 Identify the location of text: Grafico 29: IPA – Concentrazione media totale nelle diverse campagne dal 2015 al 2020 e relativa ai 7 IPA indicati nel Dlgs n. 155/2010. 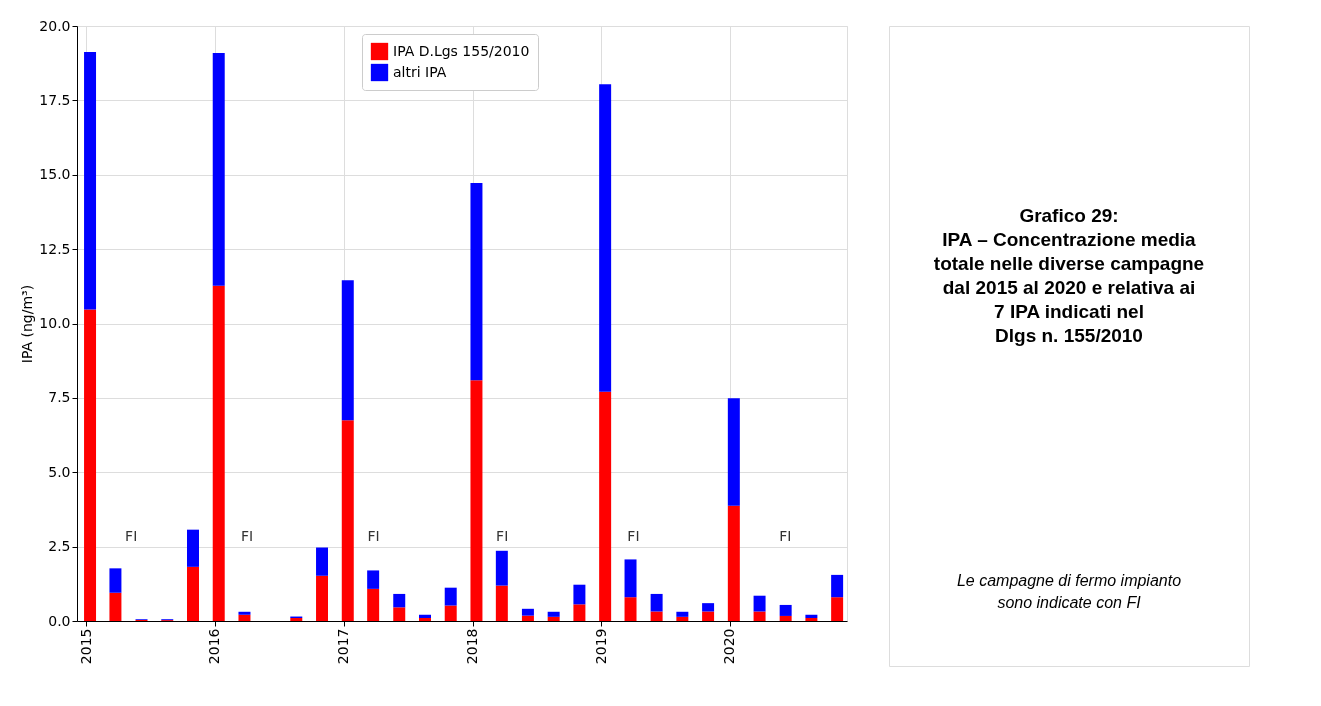
(1069, 275).